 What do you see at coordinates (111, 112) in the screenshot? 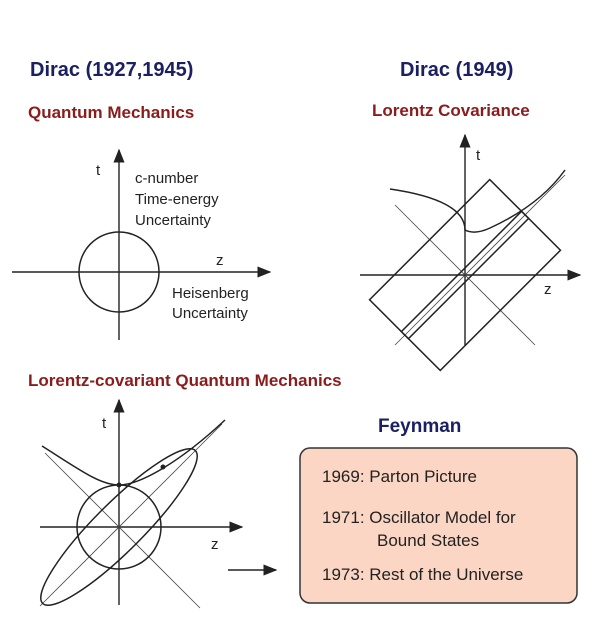
I see `panel-title: Quantum Mechanics` at bounding box center [111, 112].